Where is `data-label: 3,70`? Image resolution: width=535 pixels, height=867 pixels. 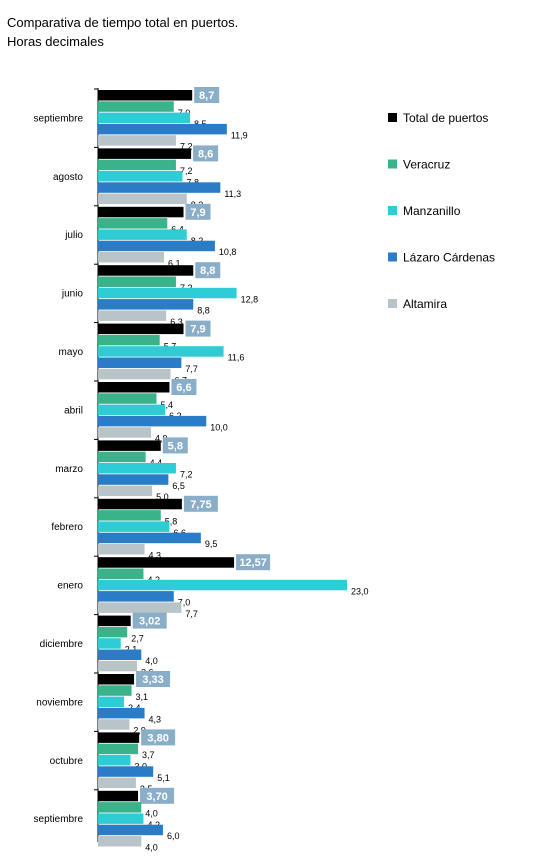 data-label: 3,70 is located at coordinates (156, 797).